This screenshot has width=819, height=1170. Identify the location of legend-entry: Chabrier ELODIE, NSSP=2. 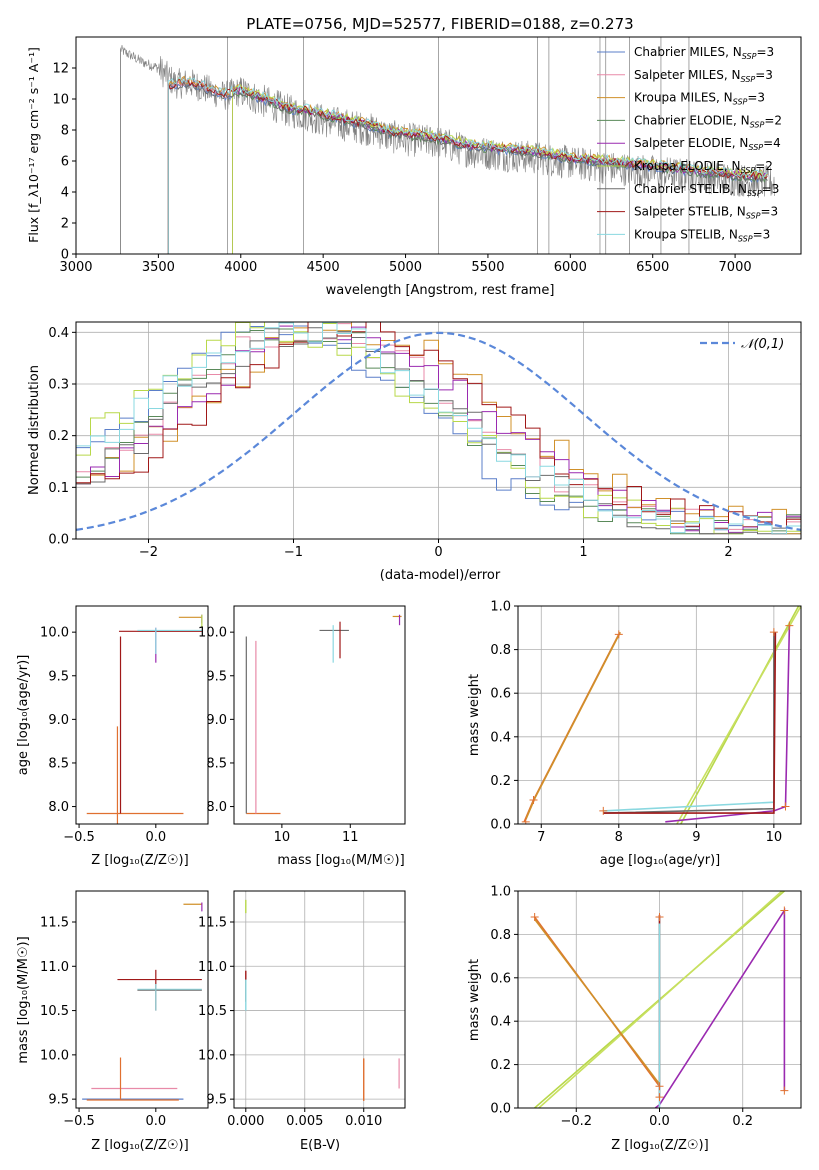
(708, 121).